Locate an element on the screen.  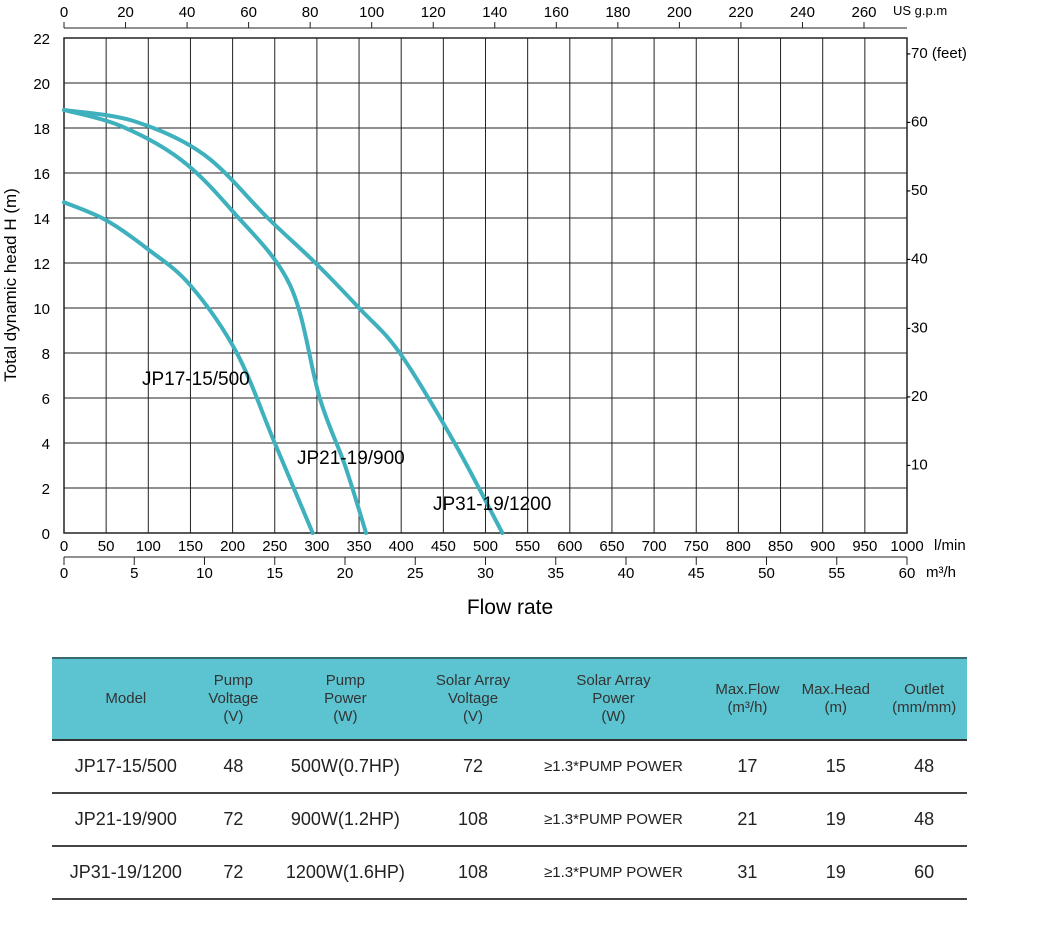
x-tick-label-m3h: 45 is located at coordinates (696, 573).